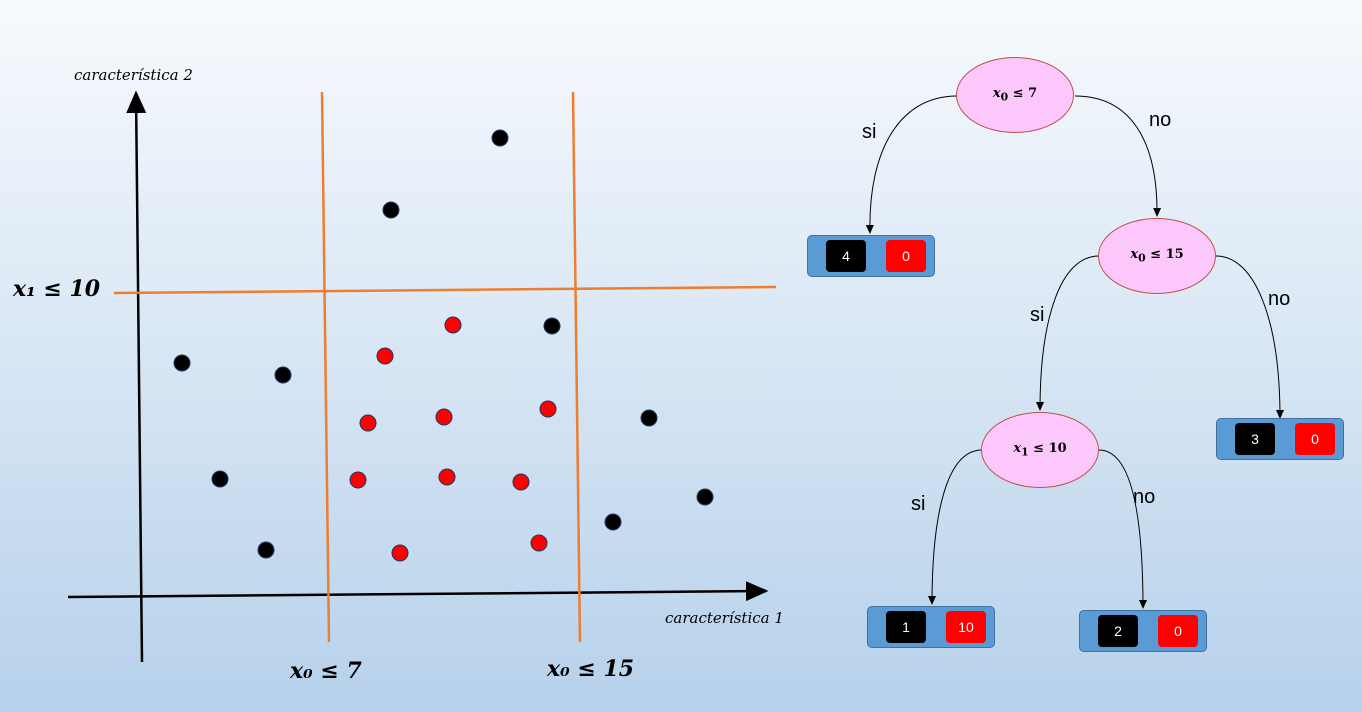 The image size is (1362, 712). I want to click on edge-node2-yes, so click(1068, 333).